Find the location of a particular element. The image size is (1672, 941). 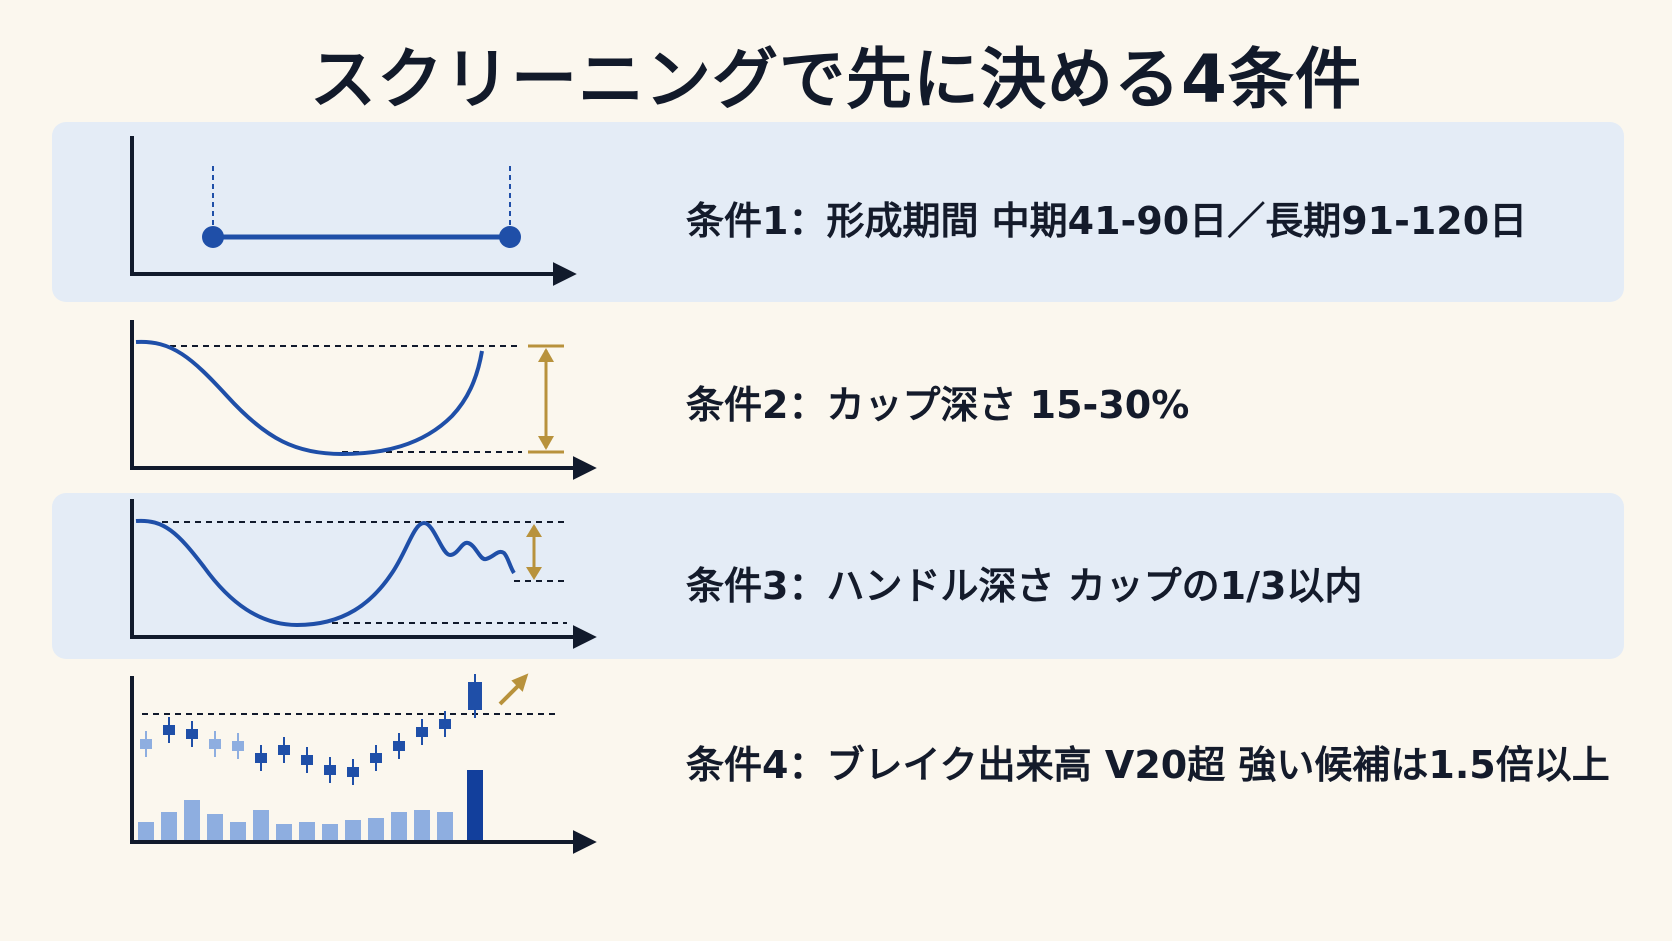

cup-curve is located at coordinates (309, 398).